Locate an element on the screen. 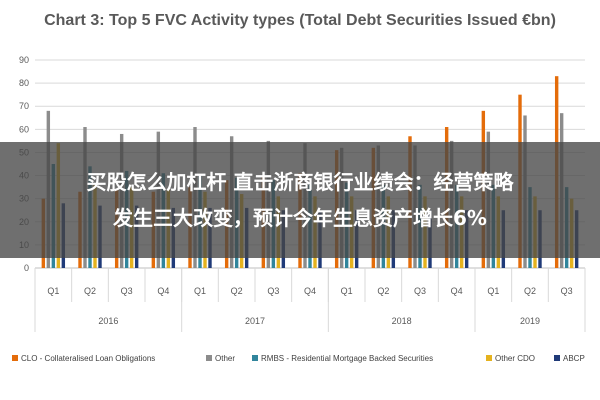 This screenshot has width=600, height=400. year-label: 2016 is located at coordinates (108, 321).